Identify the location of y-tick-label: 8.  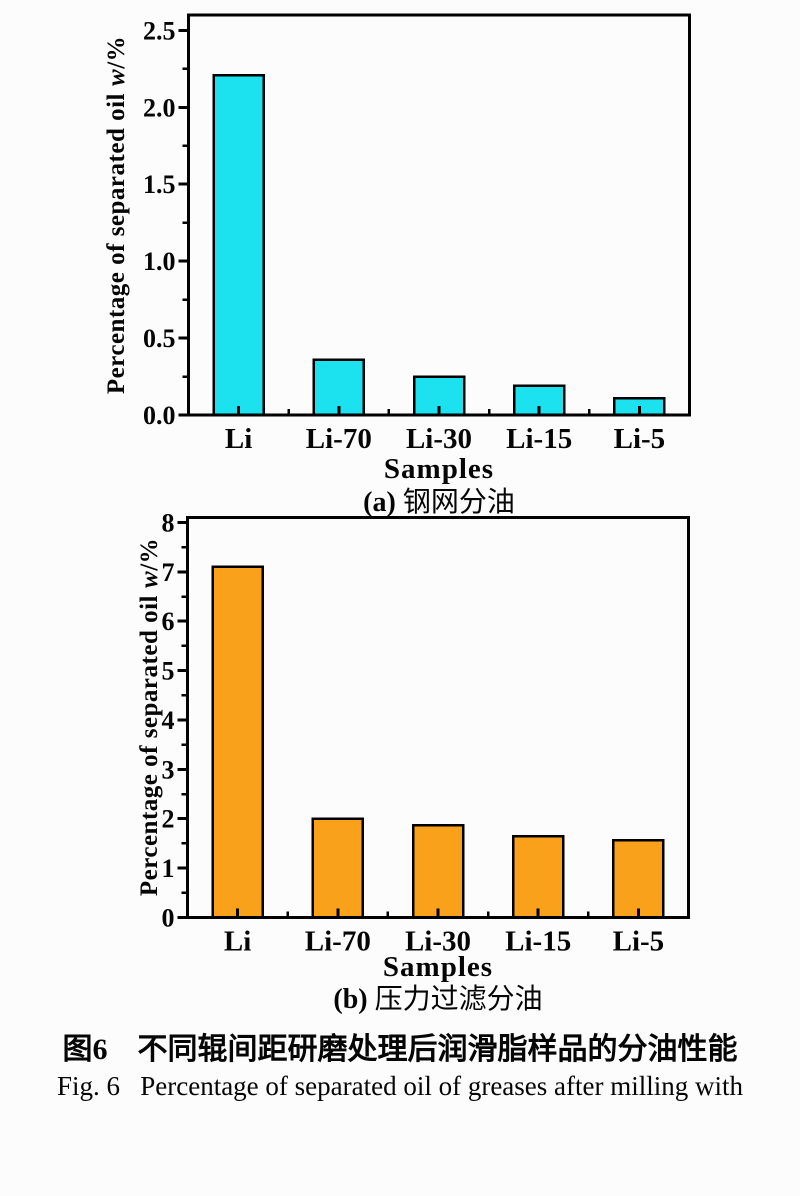
(168, 522).